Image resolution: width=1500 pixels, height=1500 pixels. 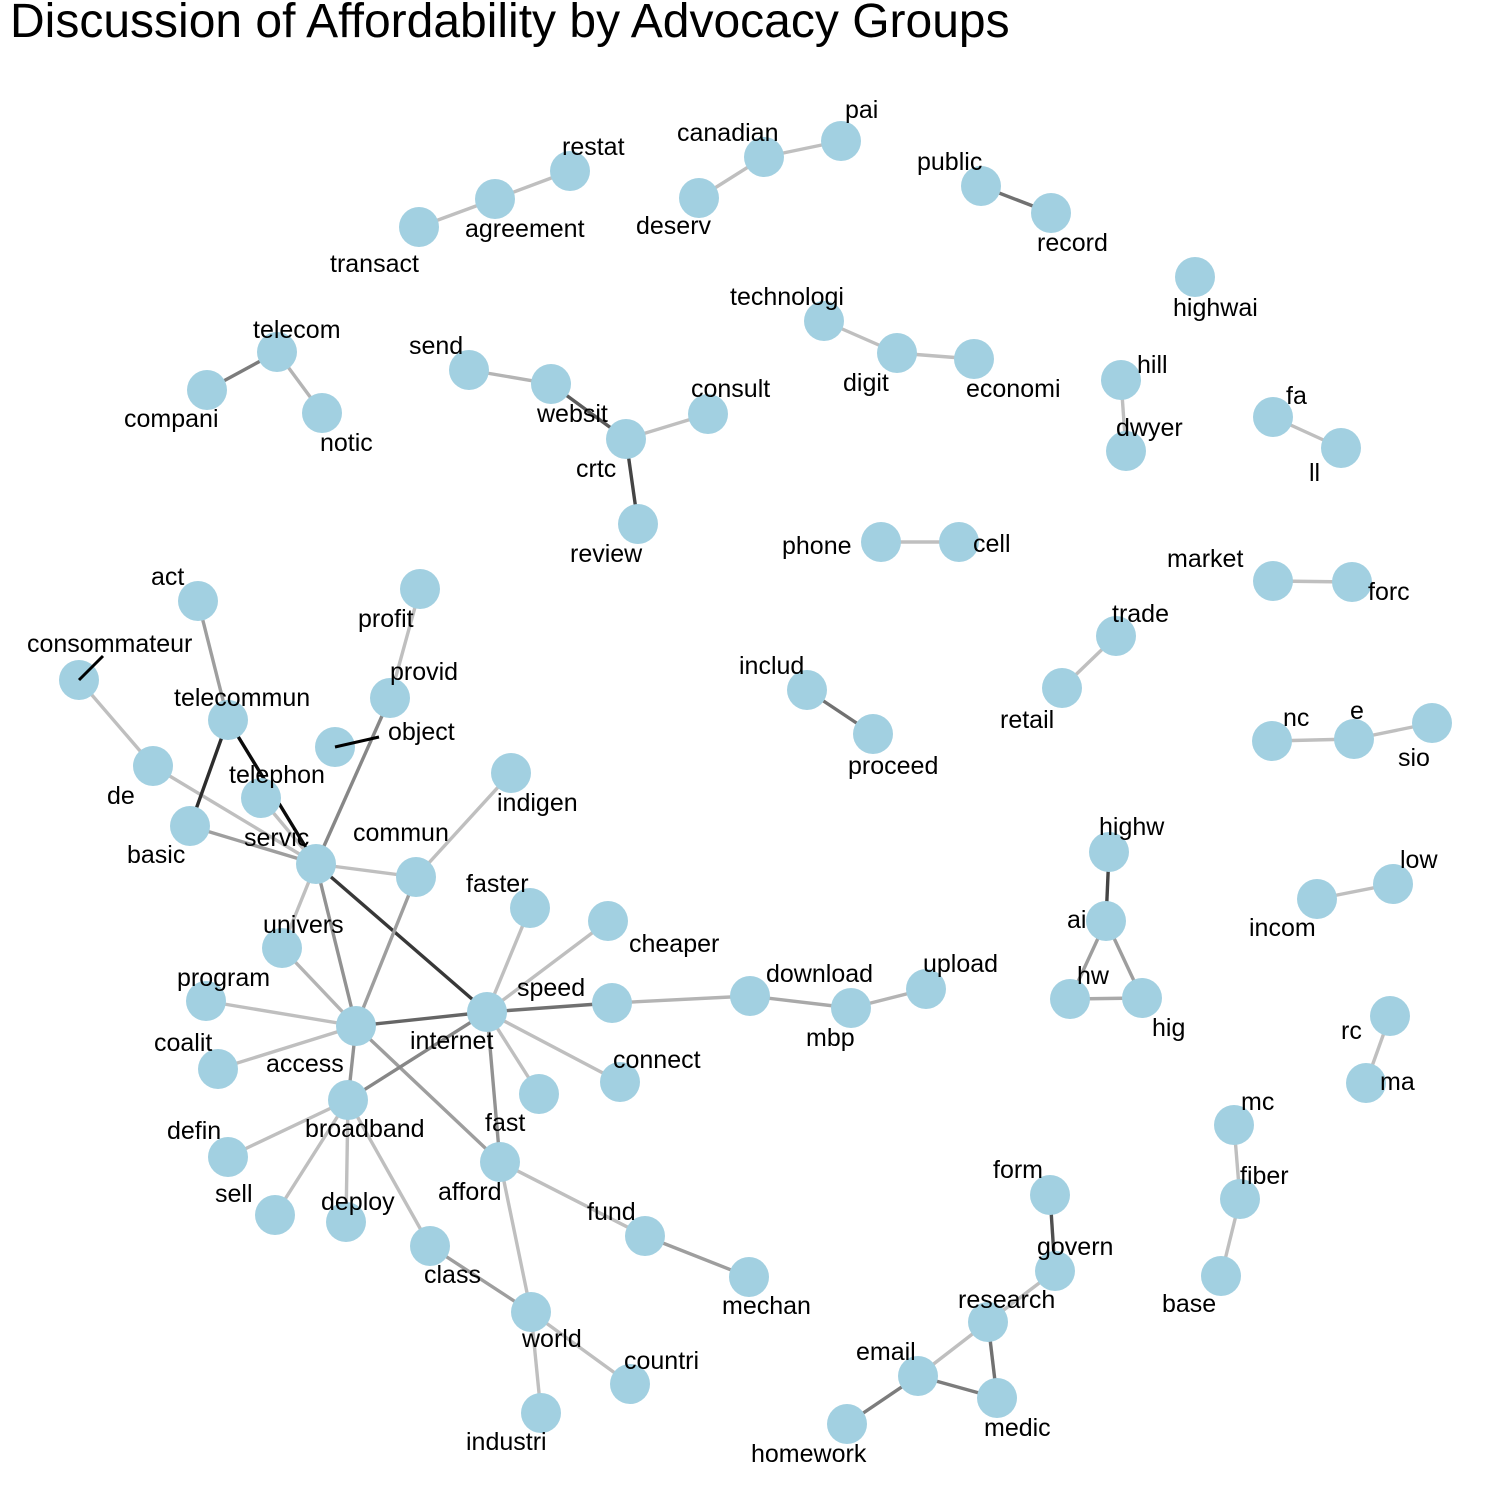 I want to click on edge-commun-access, so click(x=386, y=951).